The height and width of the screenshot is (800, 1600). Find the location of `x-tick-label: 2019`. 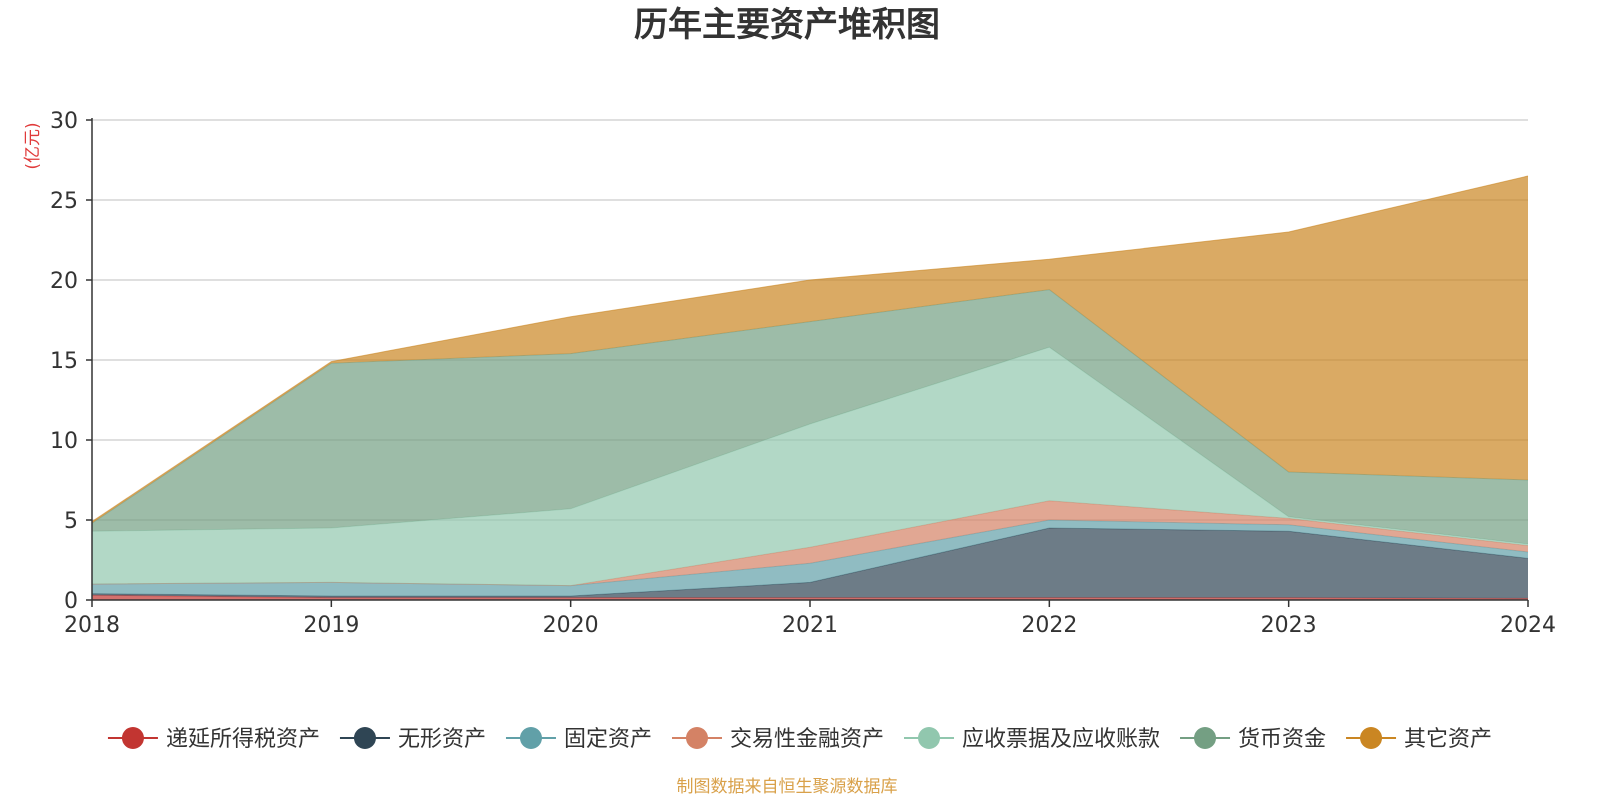

x-tick-label: 2019 is located at coordinates (331, 625).